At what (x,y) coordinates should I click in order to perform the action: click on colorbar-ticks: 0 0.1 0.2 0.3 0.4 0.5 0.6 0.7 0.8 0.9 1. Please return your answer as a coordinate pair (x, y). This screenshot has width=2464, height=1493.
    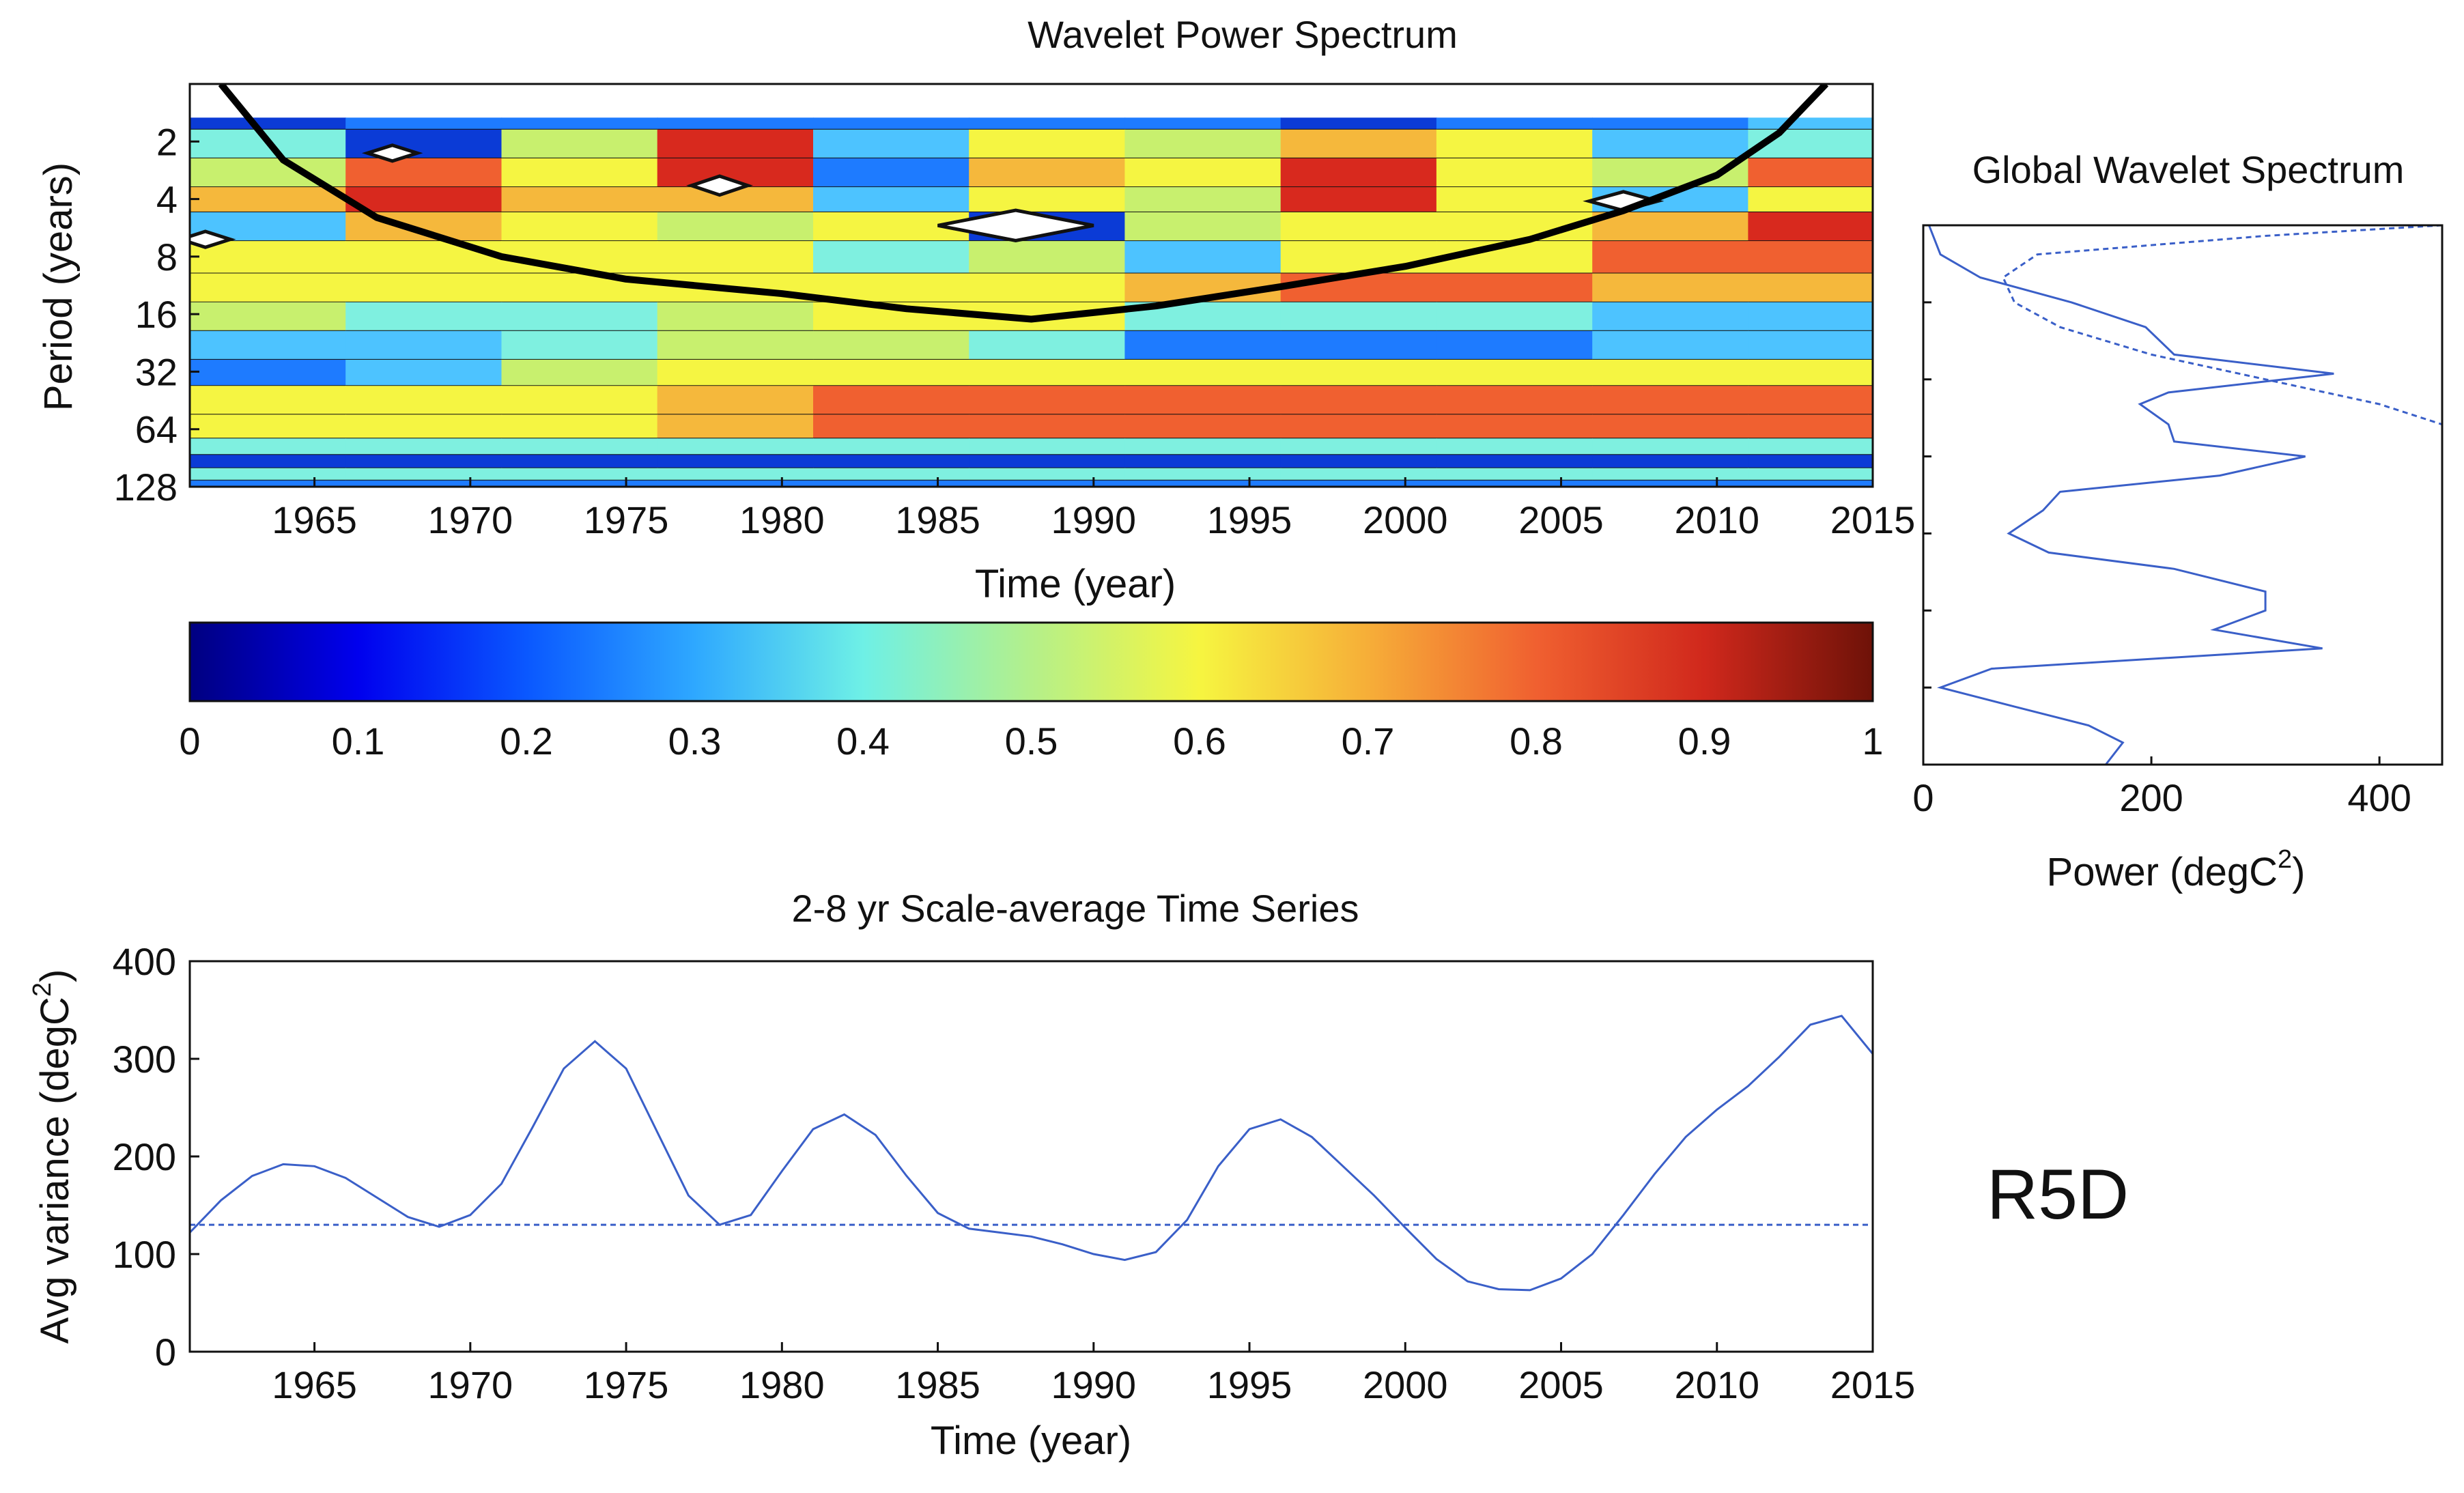
    Looking at the image, I should click on (1031, 741).